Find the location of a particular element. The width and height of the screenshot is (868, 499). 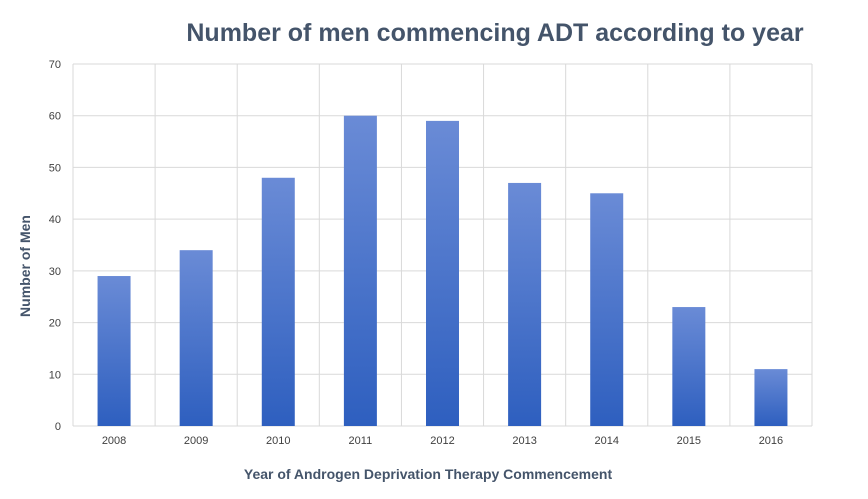

y-axis-title: Number of Men is located at coordinates (25, 266).